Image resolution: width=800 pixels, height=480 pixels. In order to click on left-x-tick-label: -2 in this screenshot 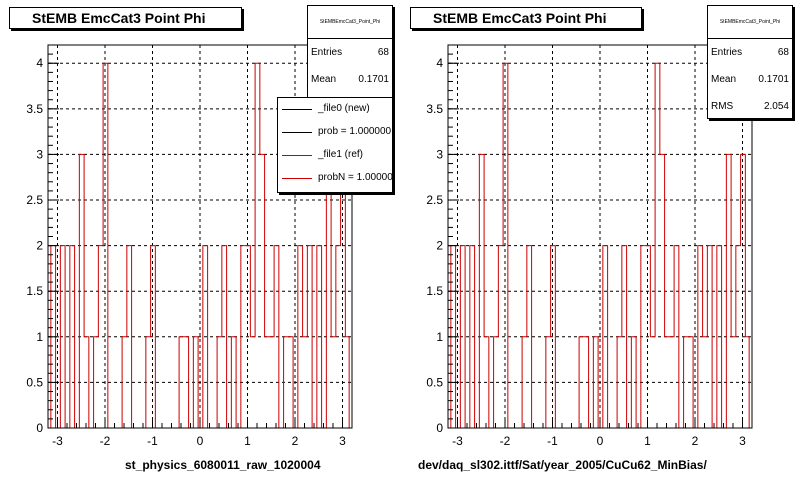, I will do `click(105, 441)`.